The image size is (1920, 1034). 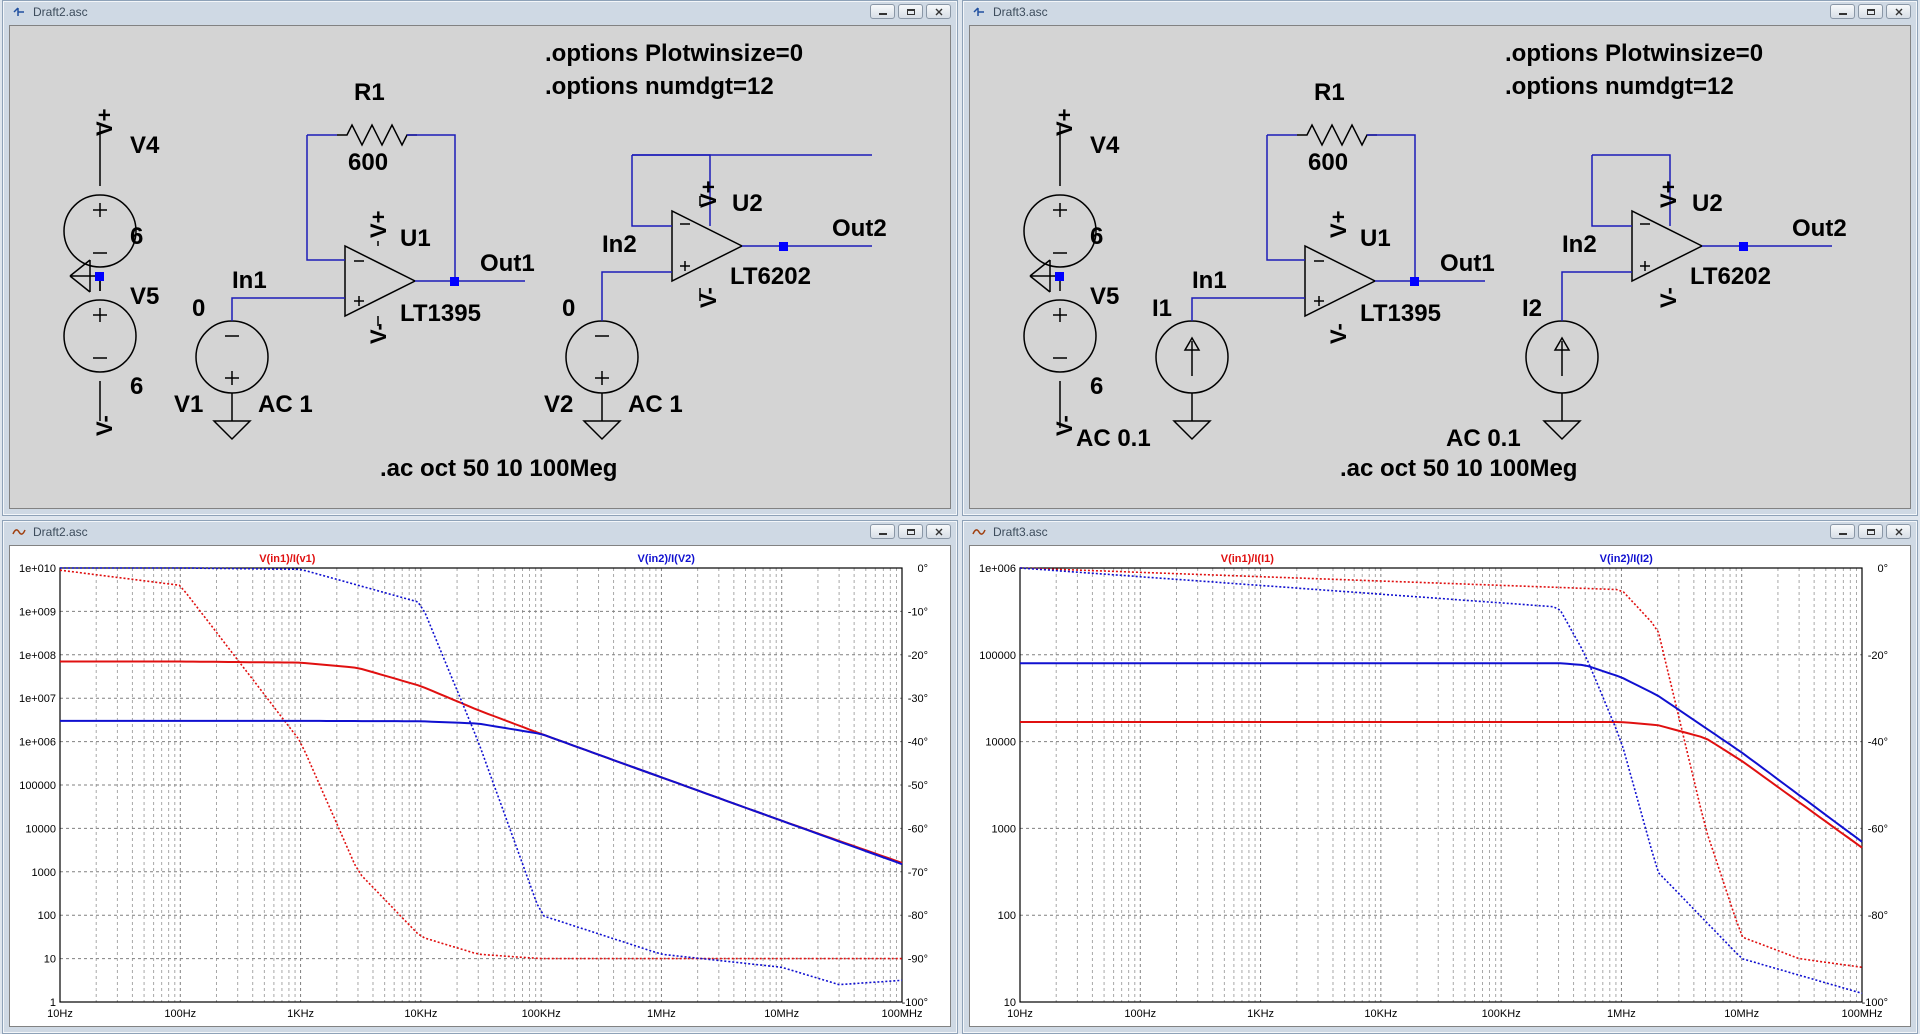 What do you see at coordinates (1819, 228) in the screenshot?
I see `out2-label: Out2` at bounding box center [1819, 228].